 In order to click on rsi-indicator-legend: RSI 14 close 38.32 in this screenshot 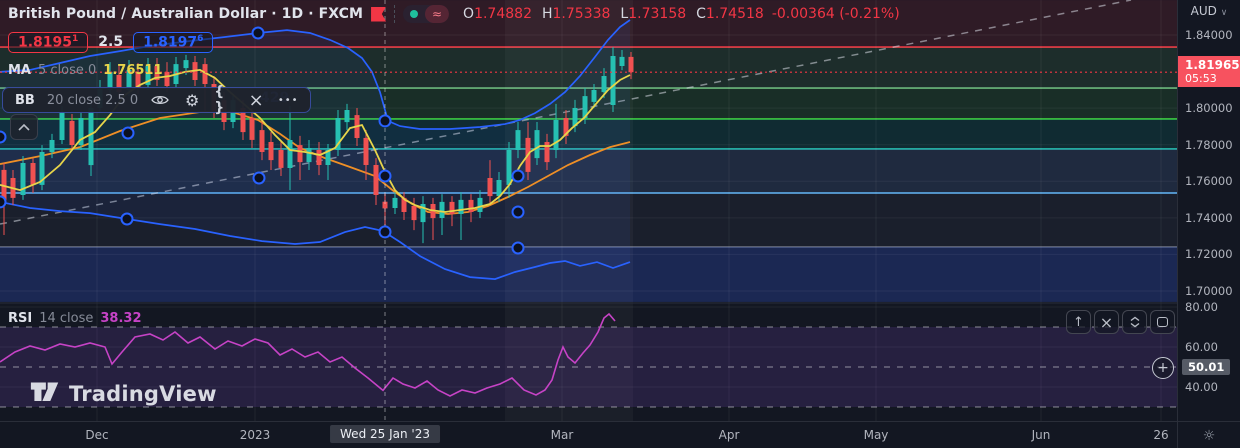, I will do `click(75, 318)`.